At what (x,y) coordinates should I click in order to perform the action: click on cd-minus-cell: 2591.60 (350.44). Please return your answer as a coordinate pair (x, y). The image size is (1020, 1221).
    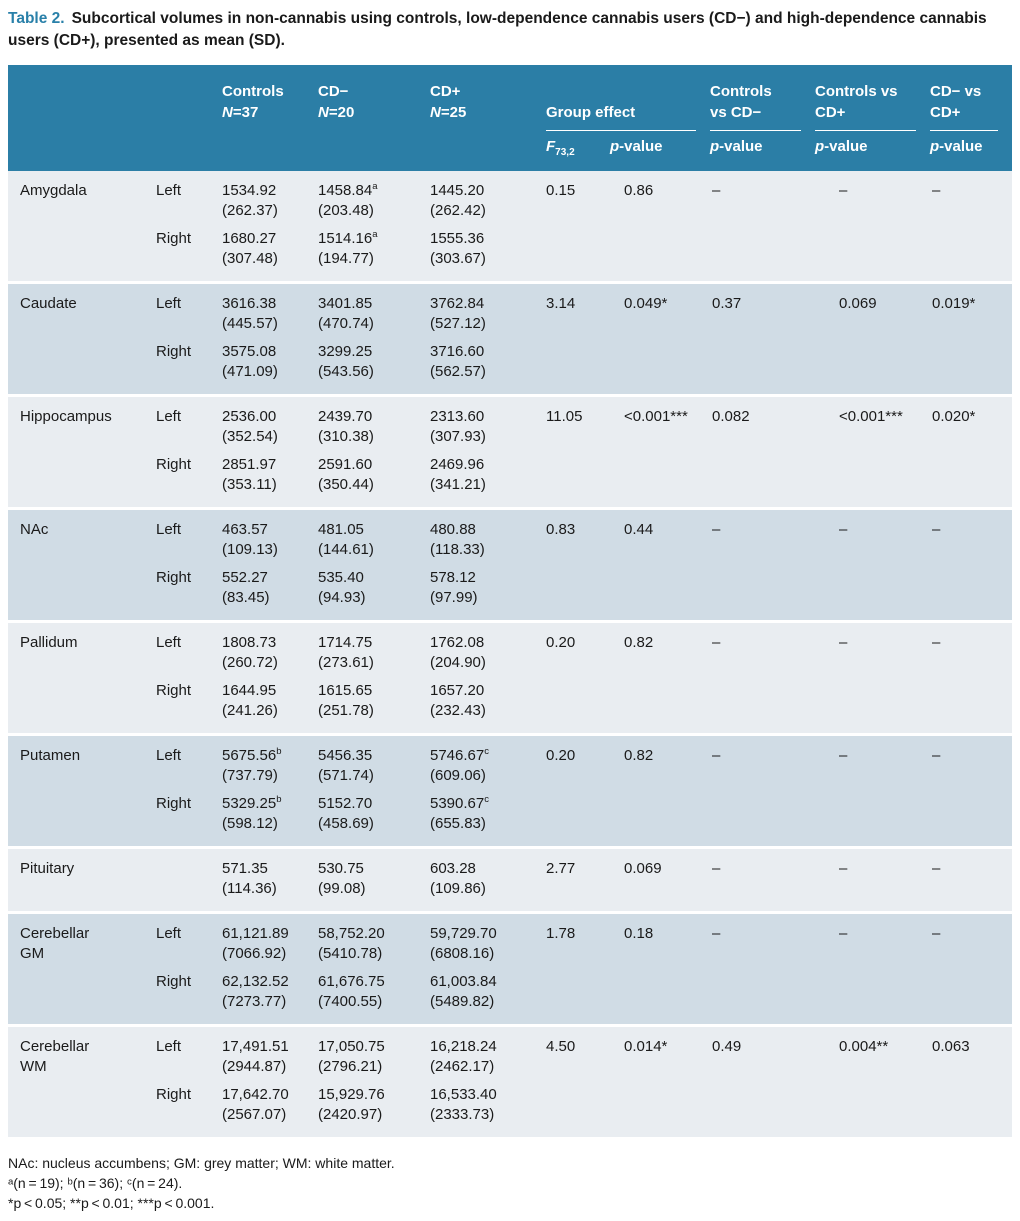
    Looking at the image, I should click on (346, 474).